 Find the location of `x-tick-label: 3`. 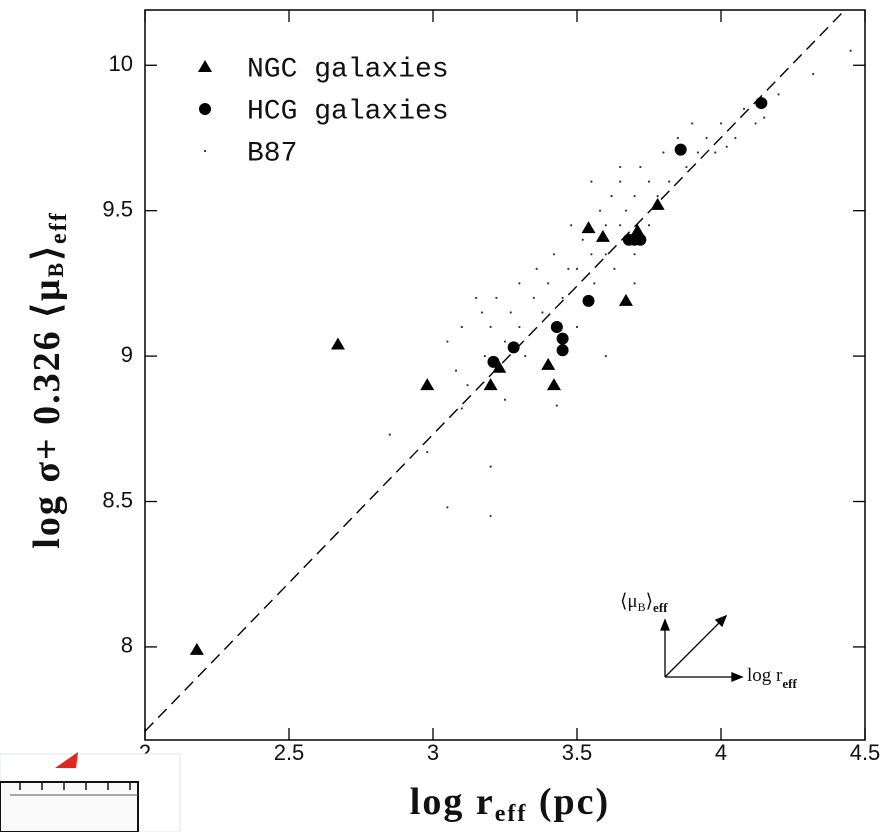

x-tick-label: 3 is located at coordinates (433, 752).